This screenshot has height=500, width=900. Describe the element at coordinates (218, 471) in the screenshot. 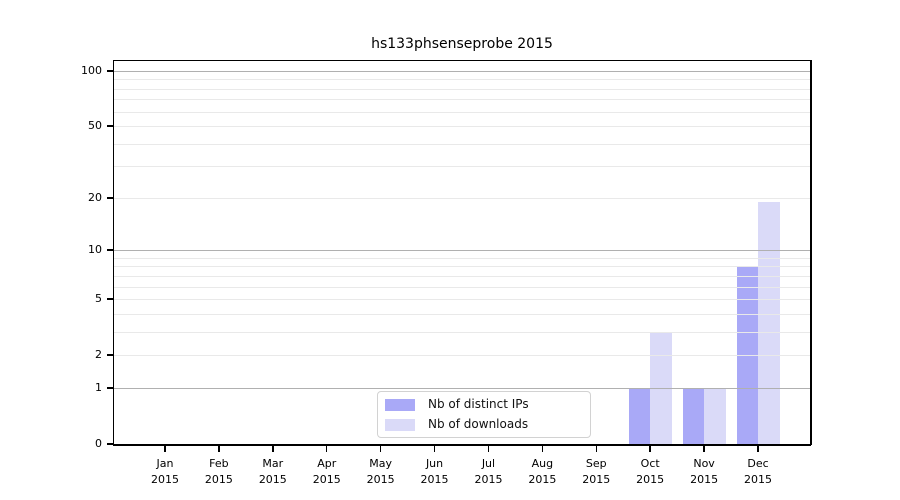

I see `x-tick-label-feb: Feb 2015` at that location.